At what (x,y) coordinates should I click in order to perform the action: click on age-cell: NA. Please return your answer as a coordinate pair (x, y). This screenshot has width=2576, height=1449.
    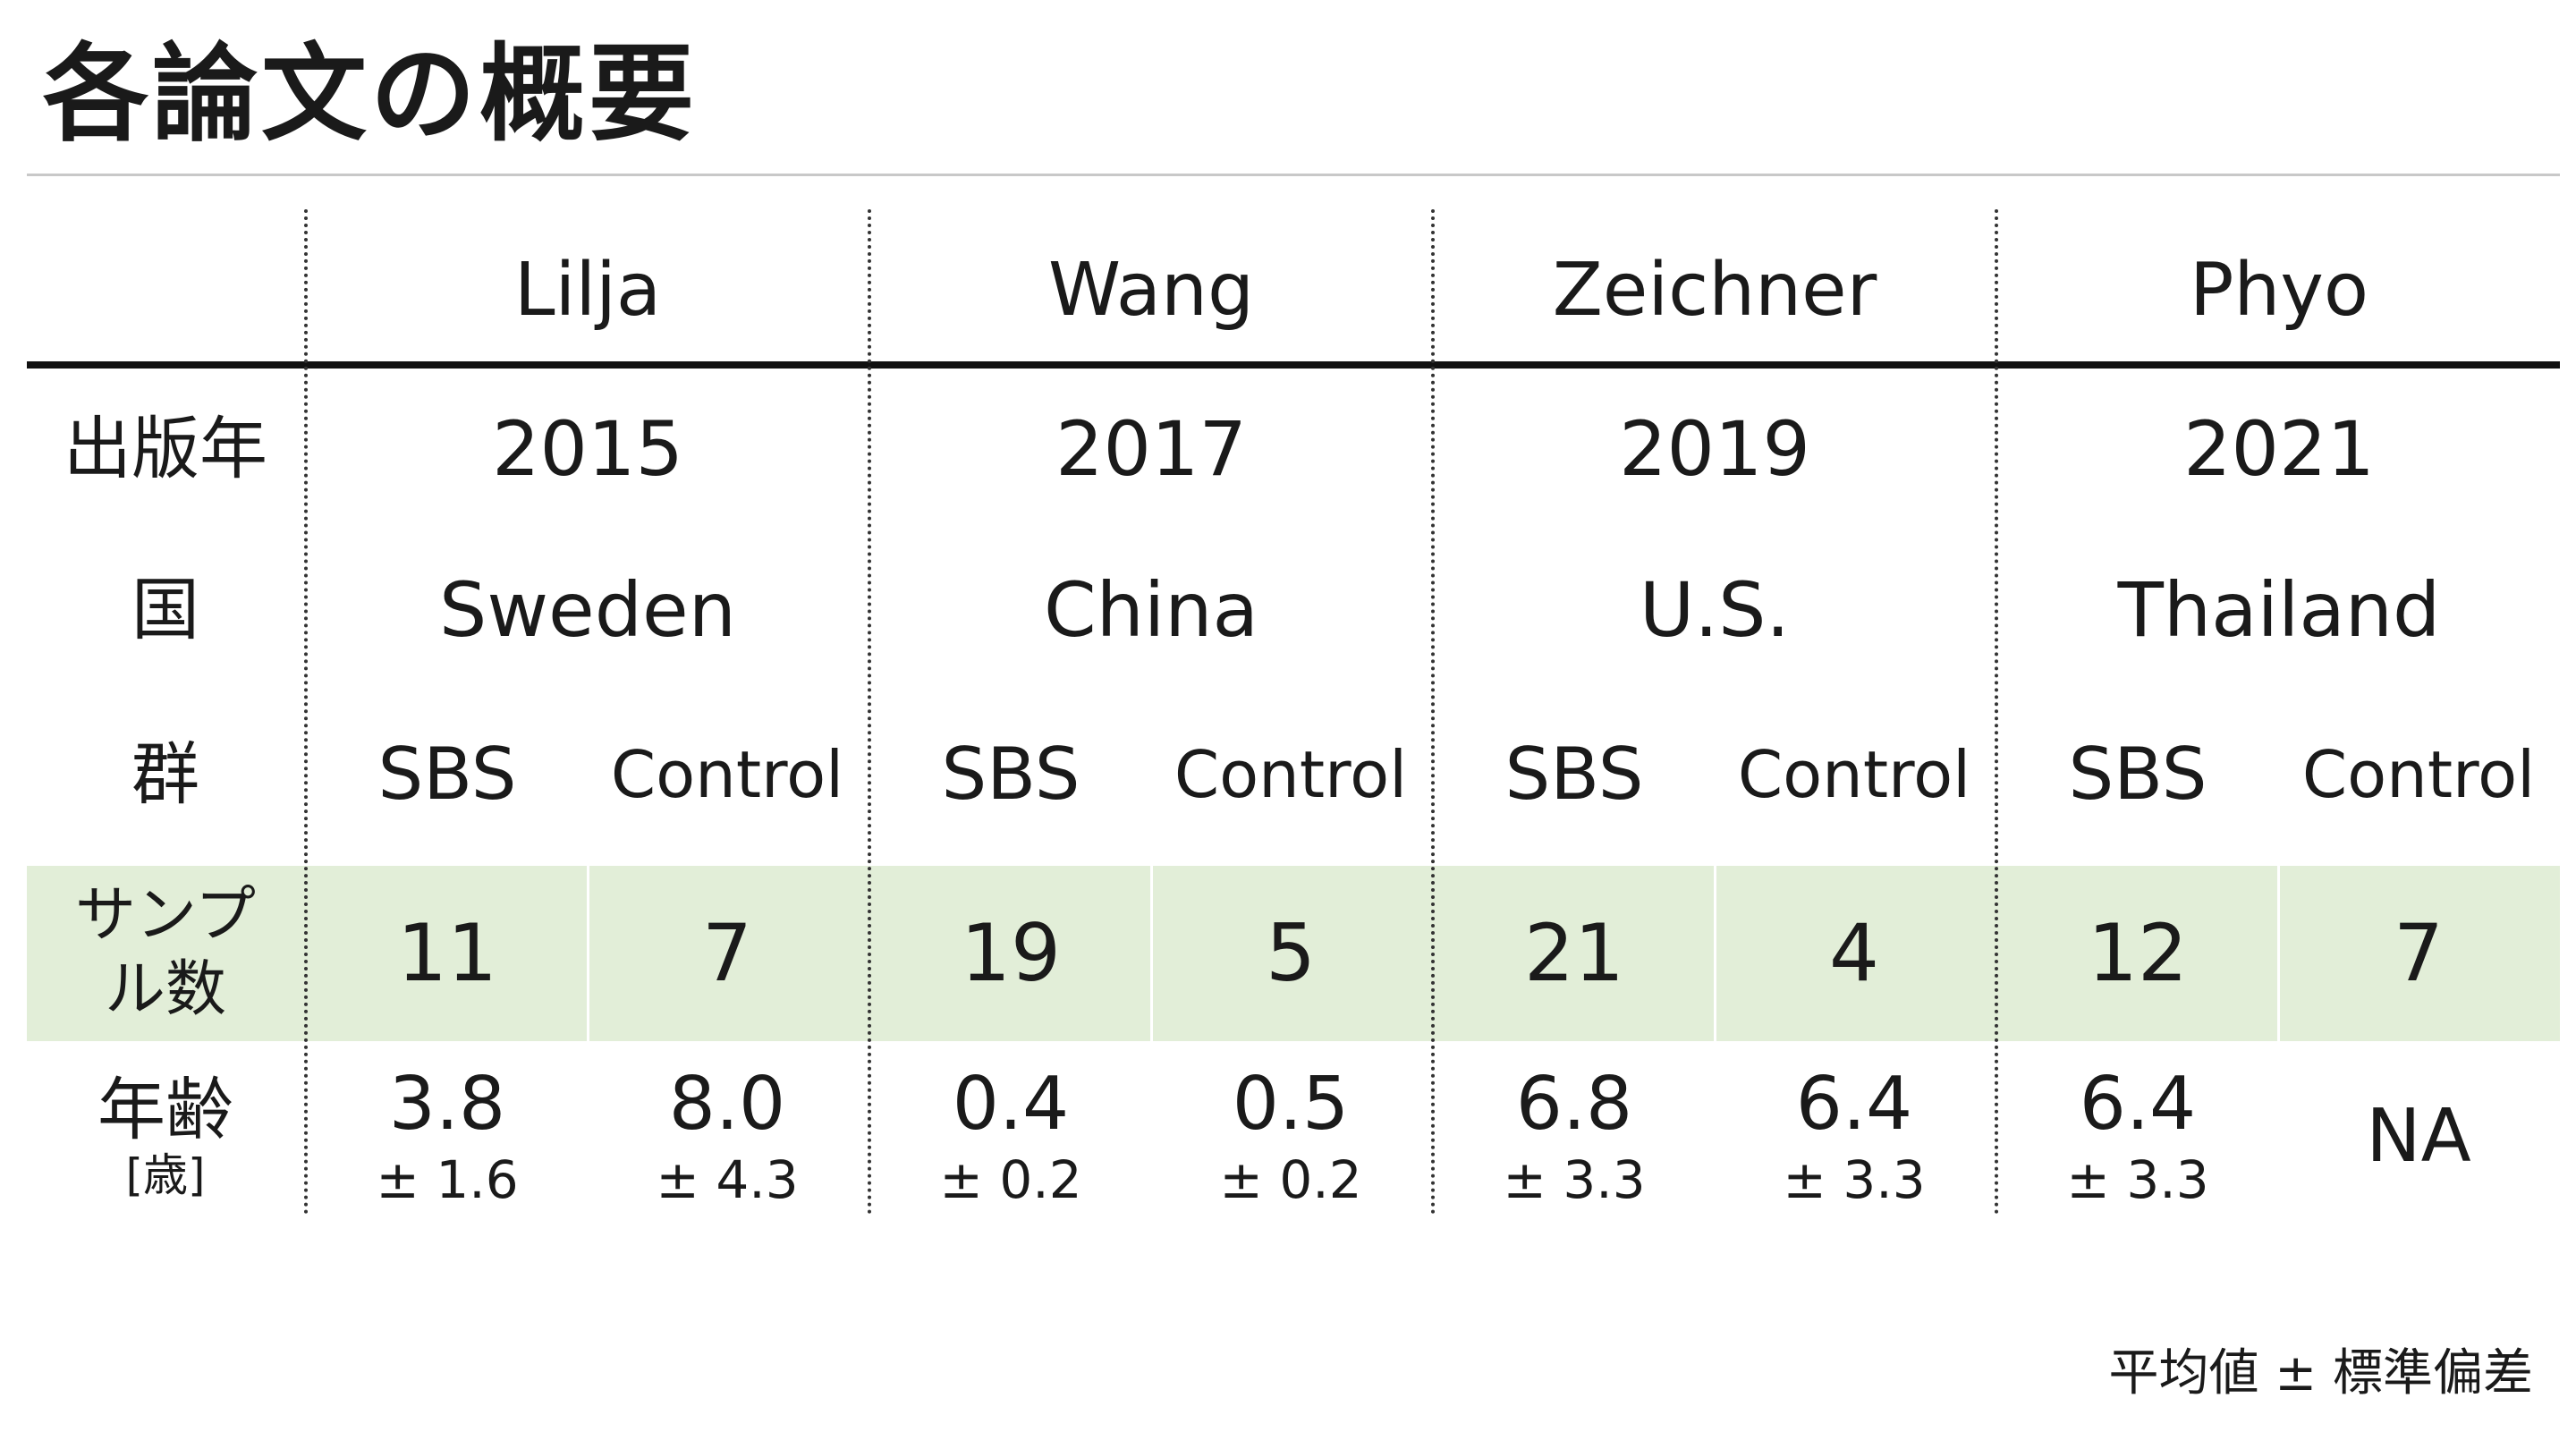
    Looking at the image, I should click on (2418, 1137).